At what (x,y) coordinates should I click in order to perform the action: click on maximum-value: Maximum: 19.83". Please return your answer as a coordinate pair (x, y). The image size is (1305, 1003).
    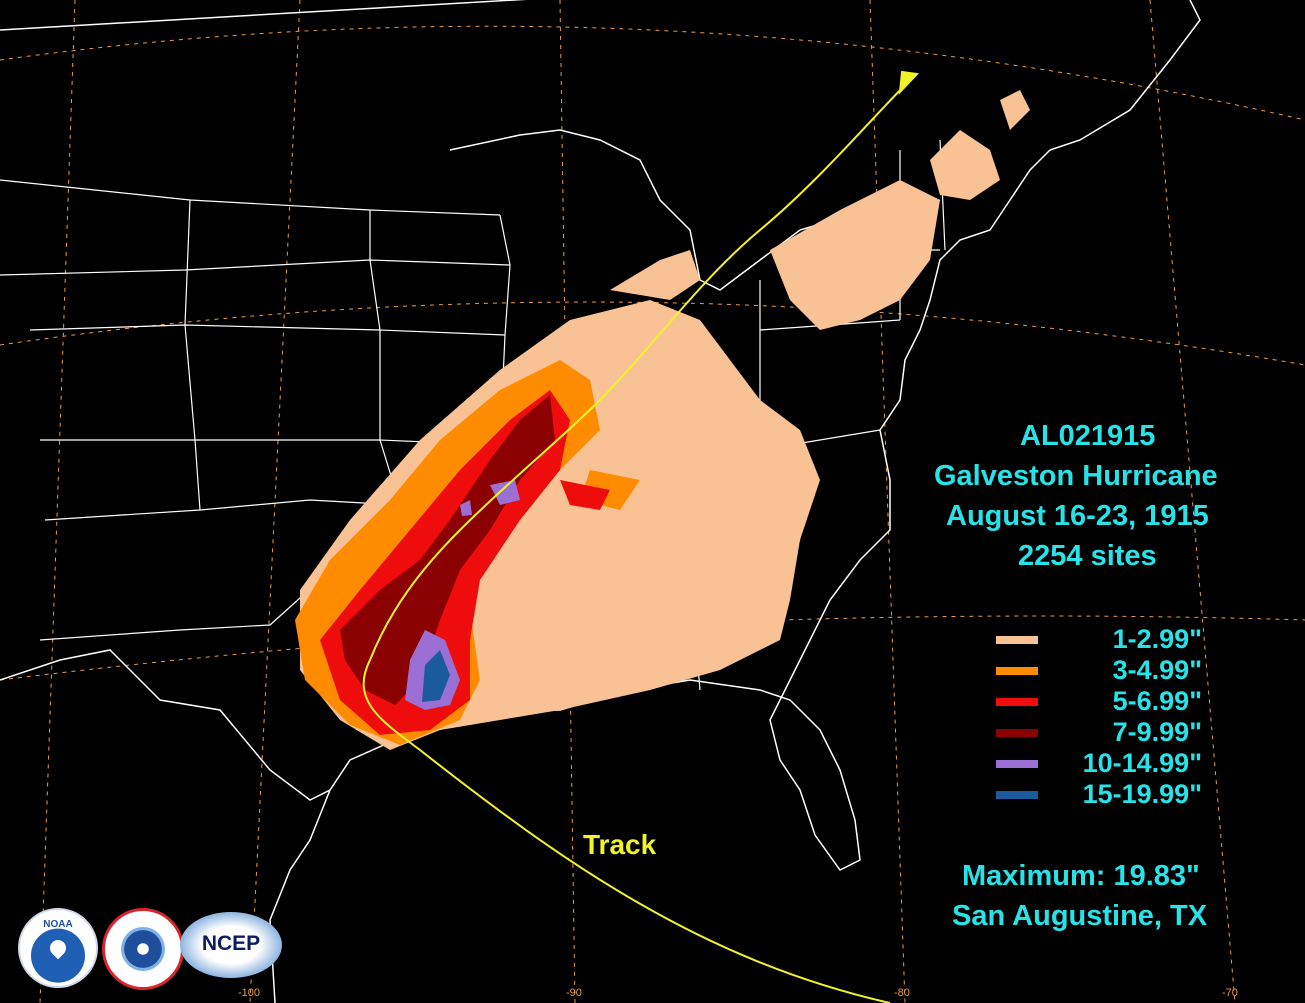
    Looking at the image, I should click on (1081, 876).